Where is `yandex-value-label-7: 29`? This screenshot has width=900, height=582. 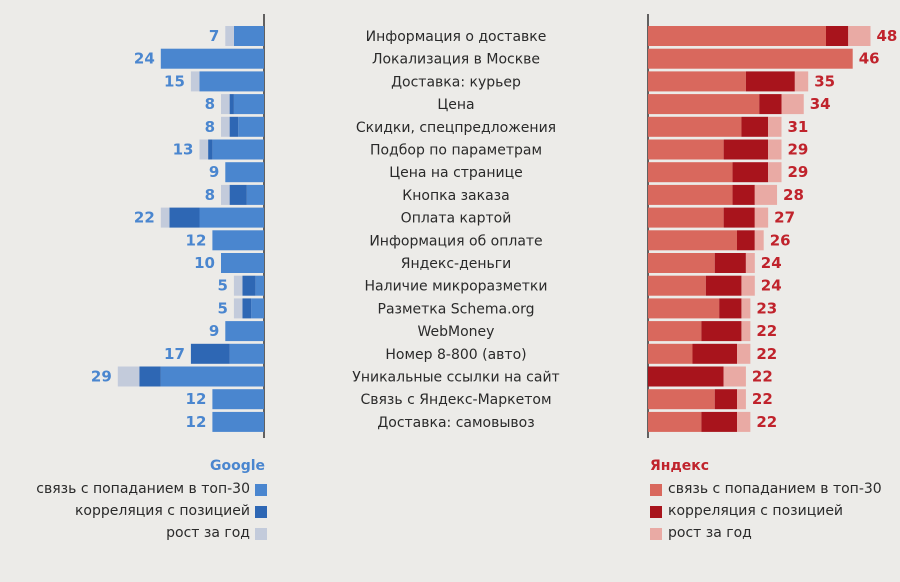
yandex-value-label-7: 29 is located at coordinates (798, 172).